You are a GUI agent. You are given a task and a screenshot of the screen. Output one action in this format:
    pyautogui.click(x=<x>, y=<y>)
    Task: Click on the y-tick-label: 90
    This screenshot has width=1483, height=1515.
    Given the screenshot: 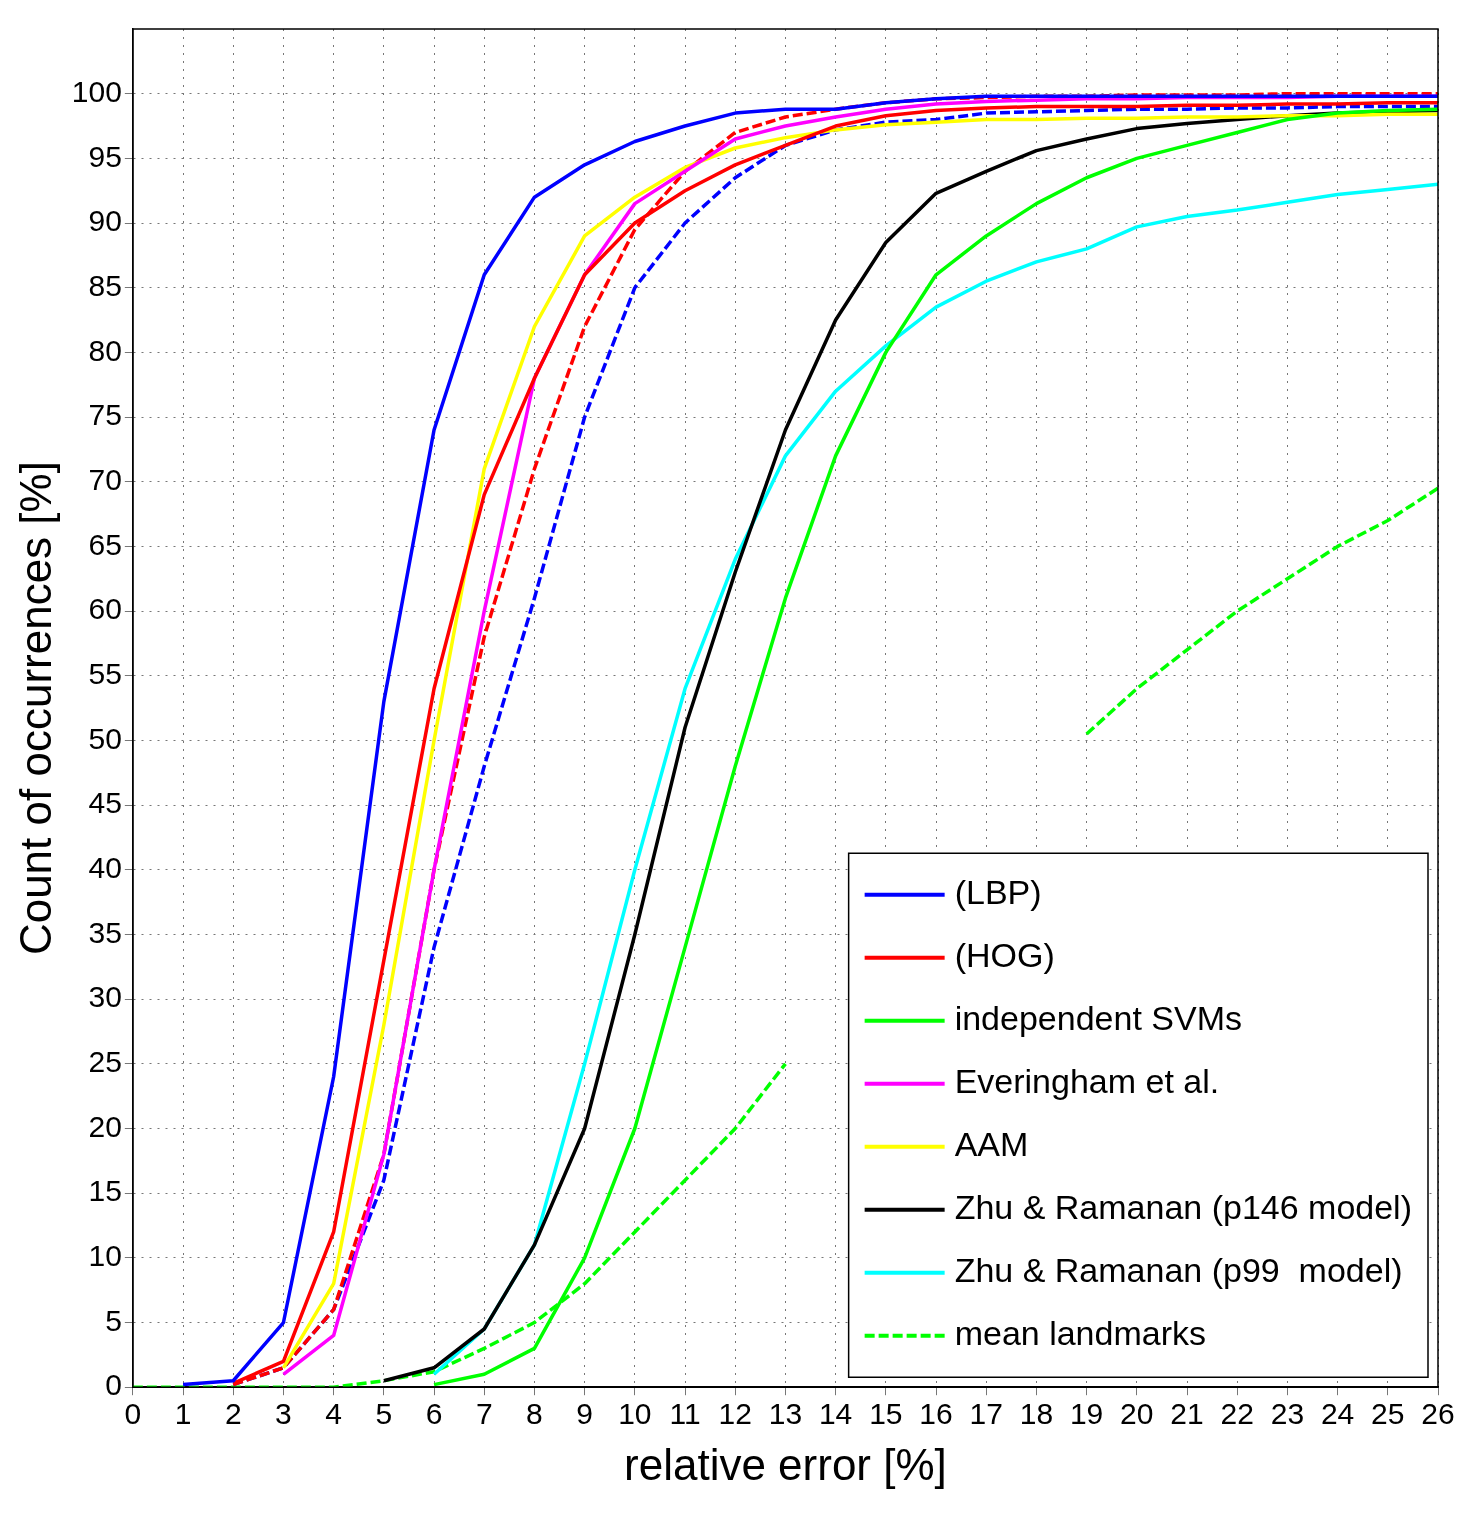 What is the action you would take?
    pyautogui.click(x=105, y=221)
    